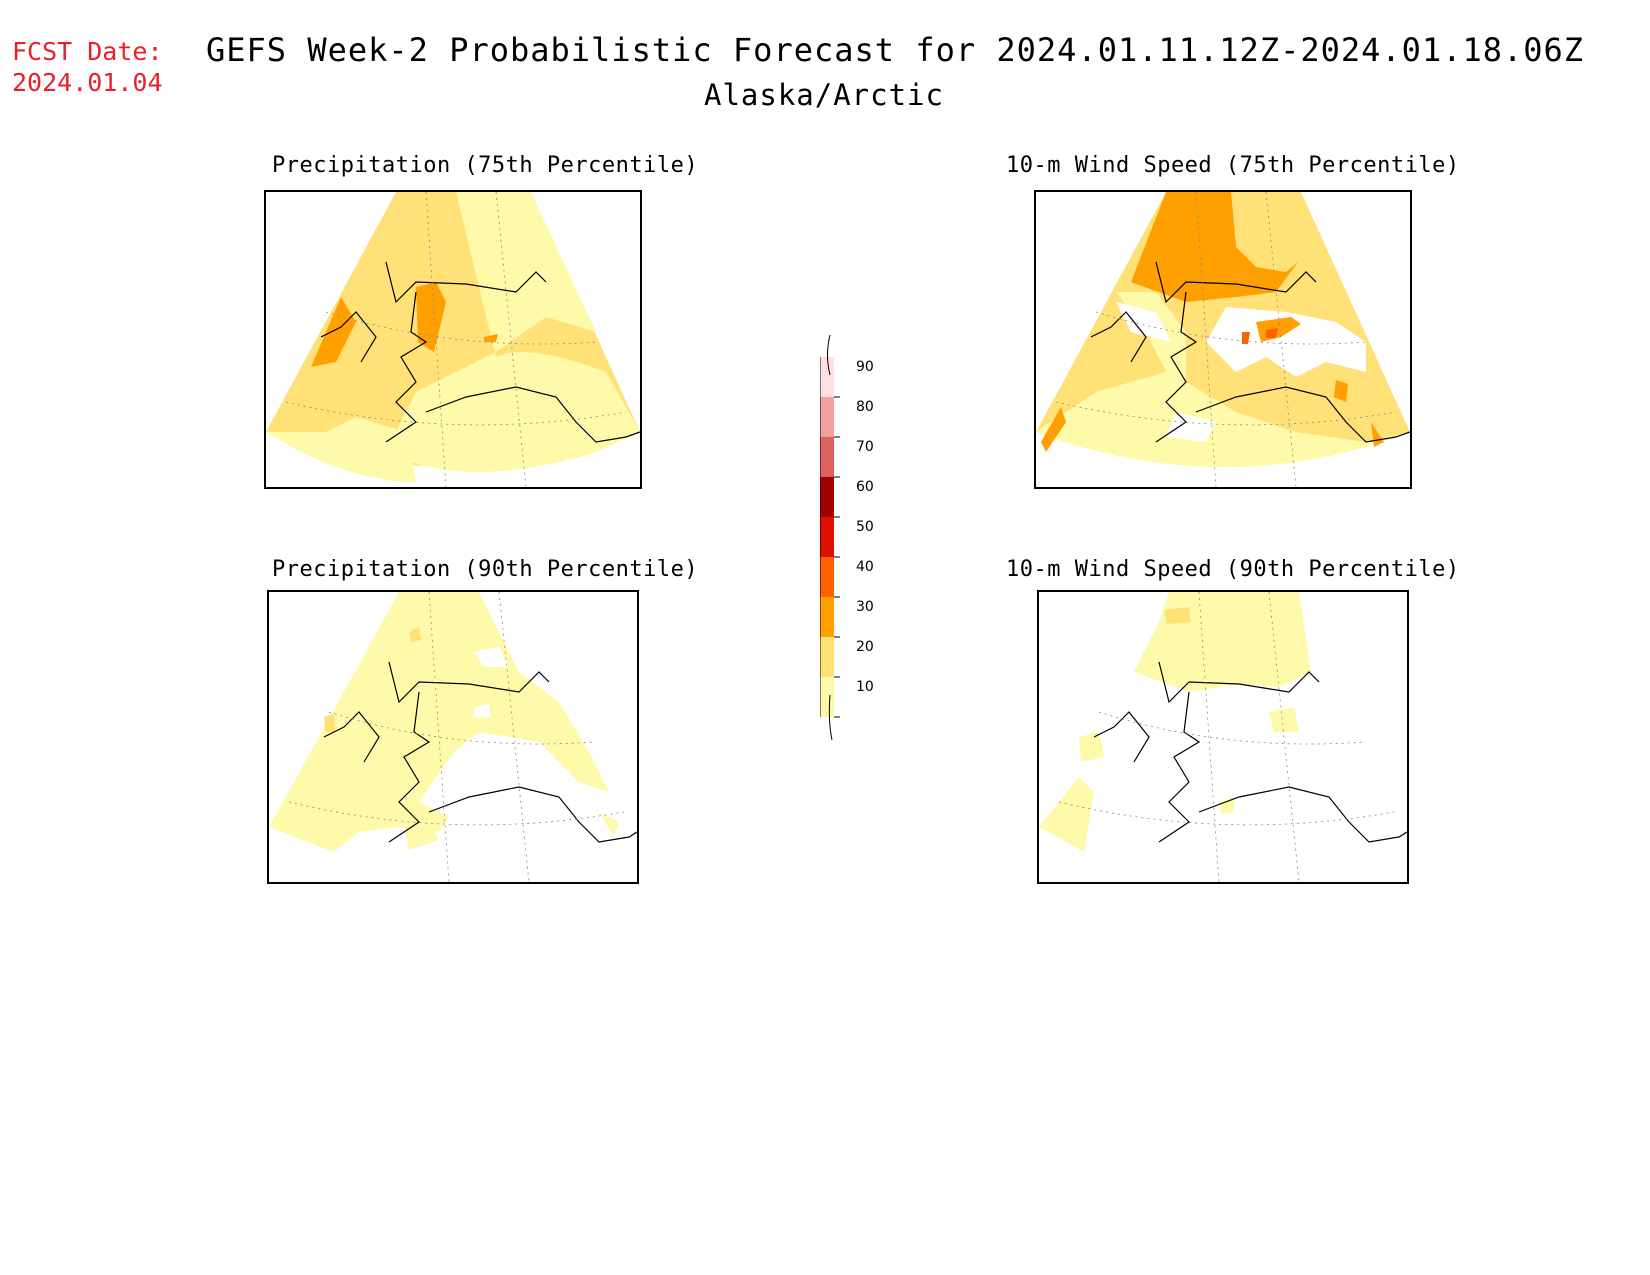 The height and width of the screenshot is (1275, 1650). I want to click on legend-swatch-gt90, so click(827, 377).